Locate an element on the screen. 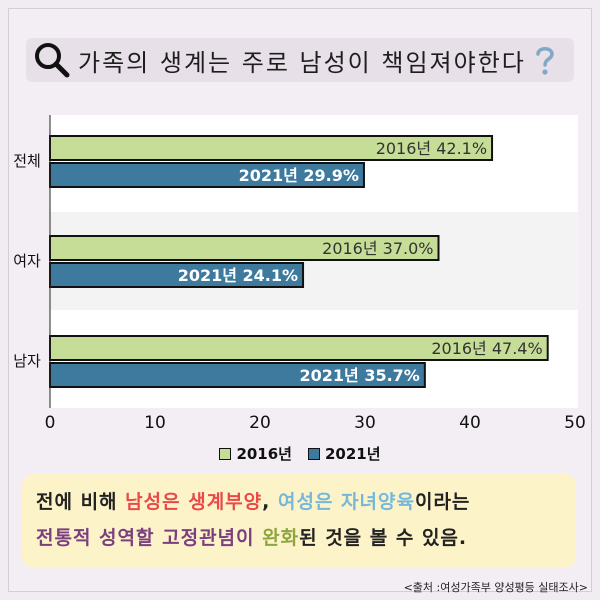 The height and width of the screenshot is (600, 600). bar-label-2016-0: 2016년 42.1% is located at coordinates (431, 148).